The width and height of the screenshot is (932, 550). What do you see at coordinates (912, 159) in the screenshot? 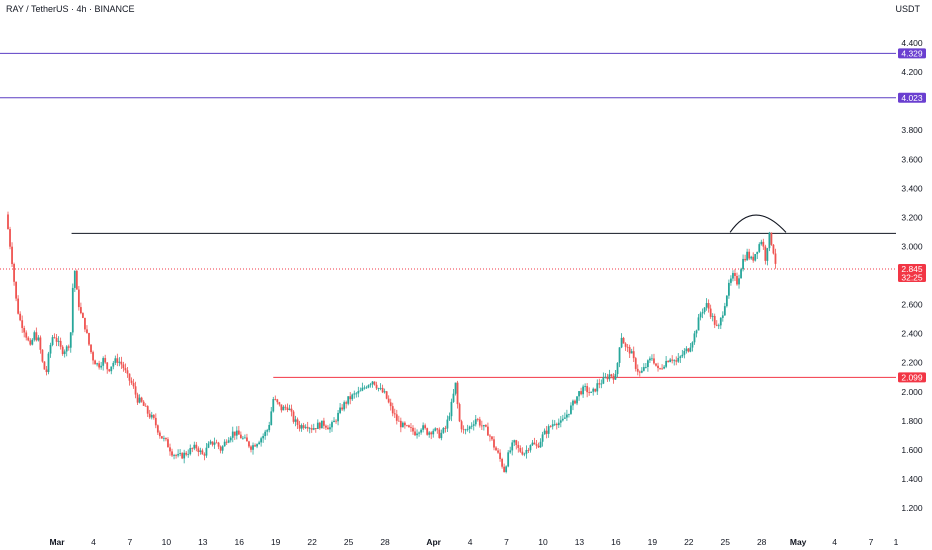
I see `price-tick-label: 3.600` at bounding box center [912, 159].